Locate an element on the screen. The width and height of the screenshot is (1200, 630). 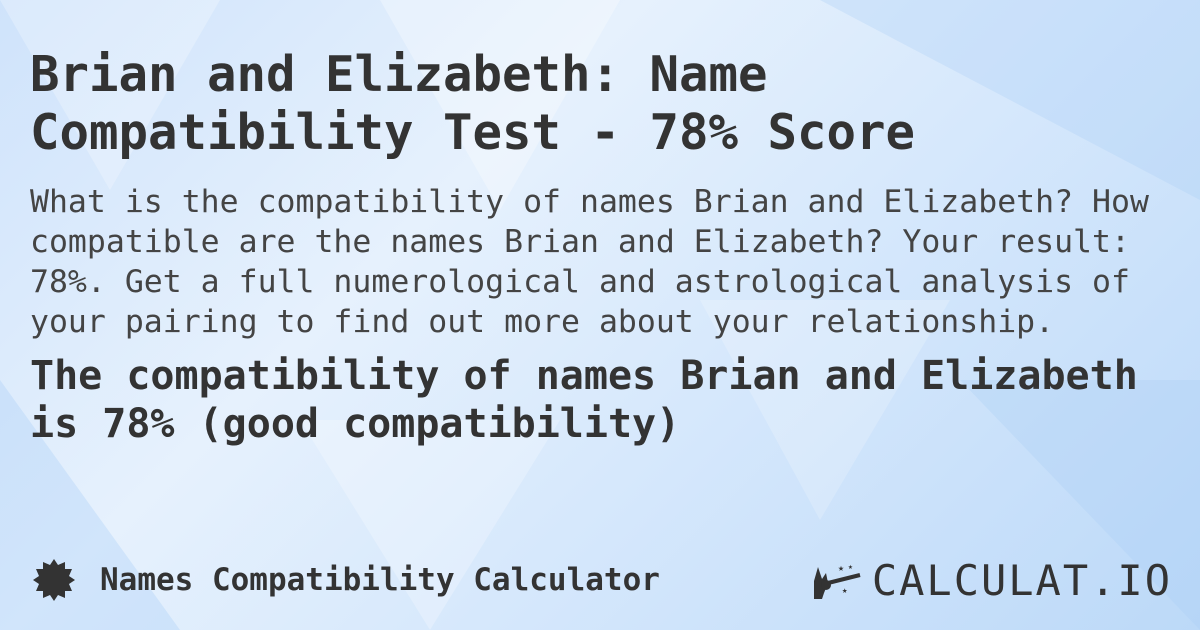
calculator-name: Names Compatibility Calculator is located at coordinates (380, 580).